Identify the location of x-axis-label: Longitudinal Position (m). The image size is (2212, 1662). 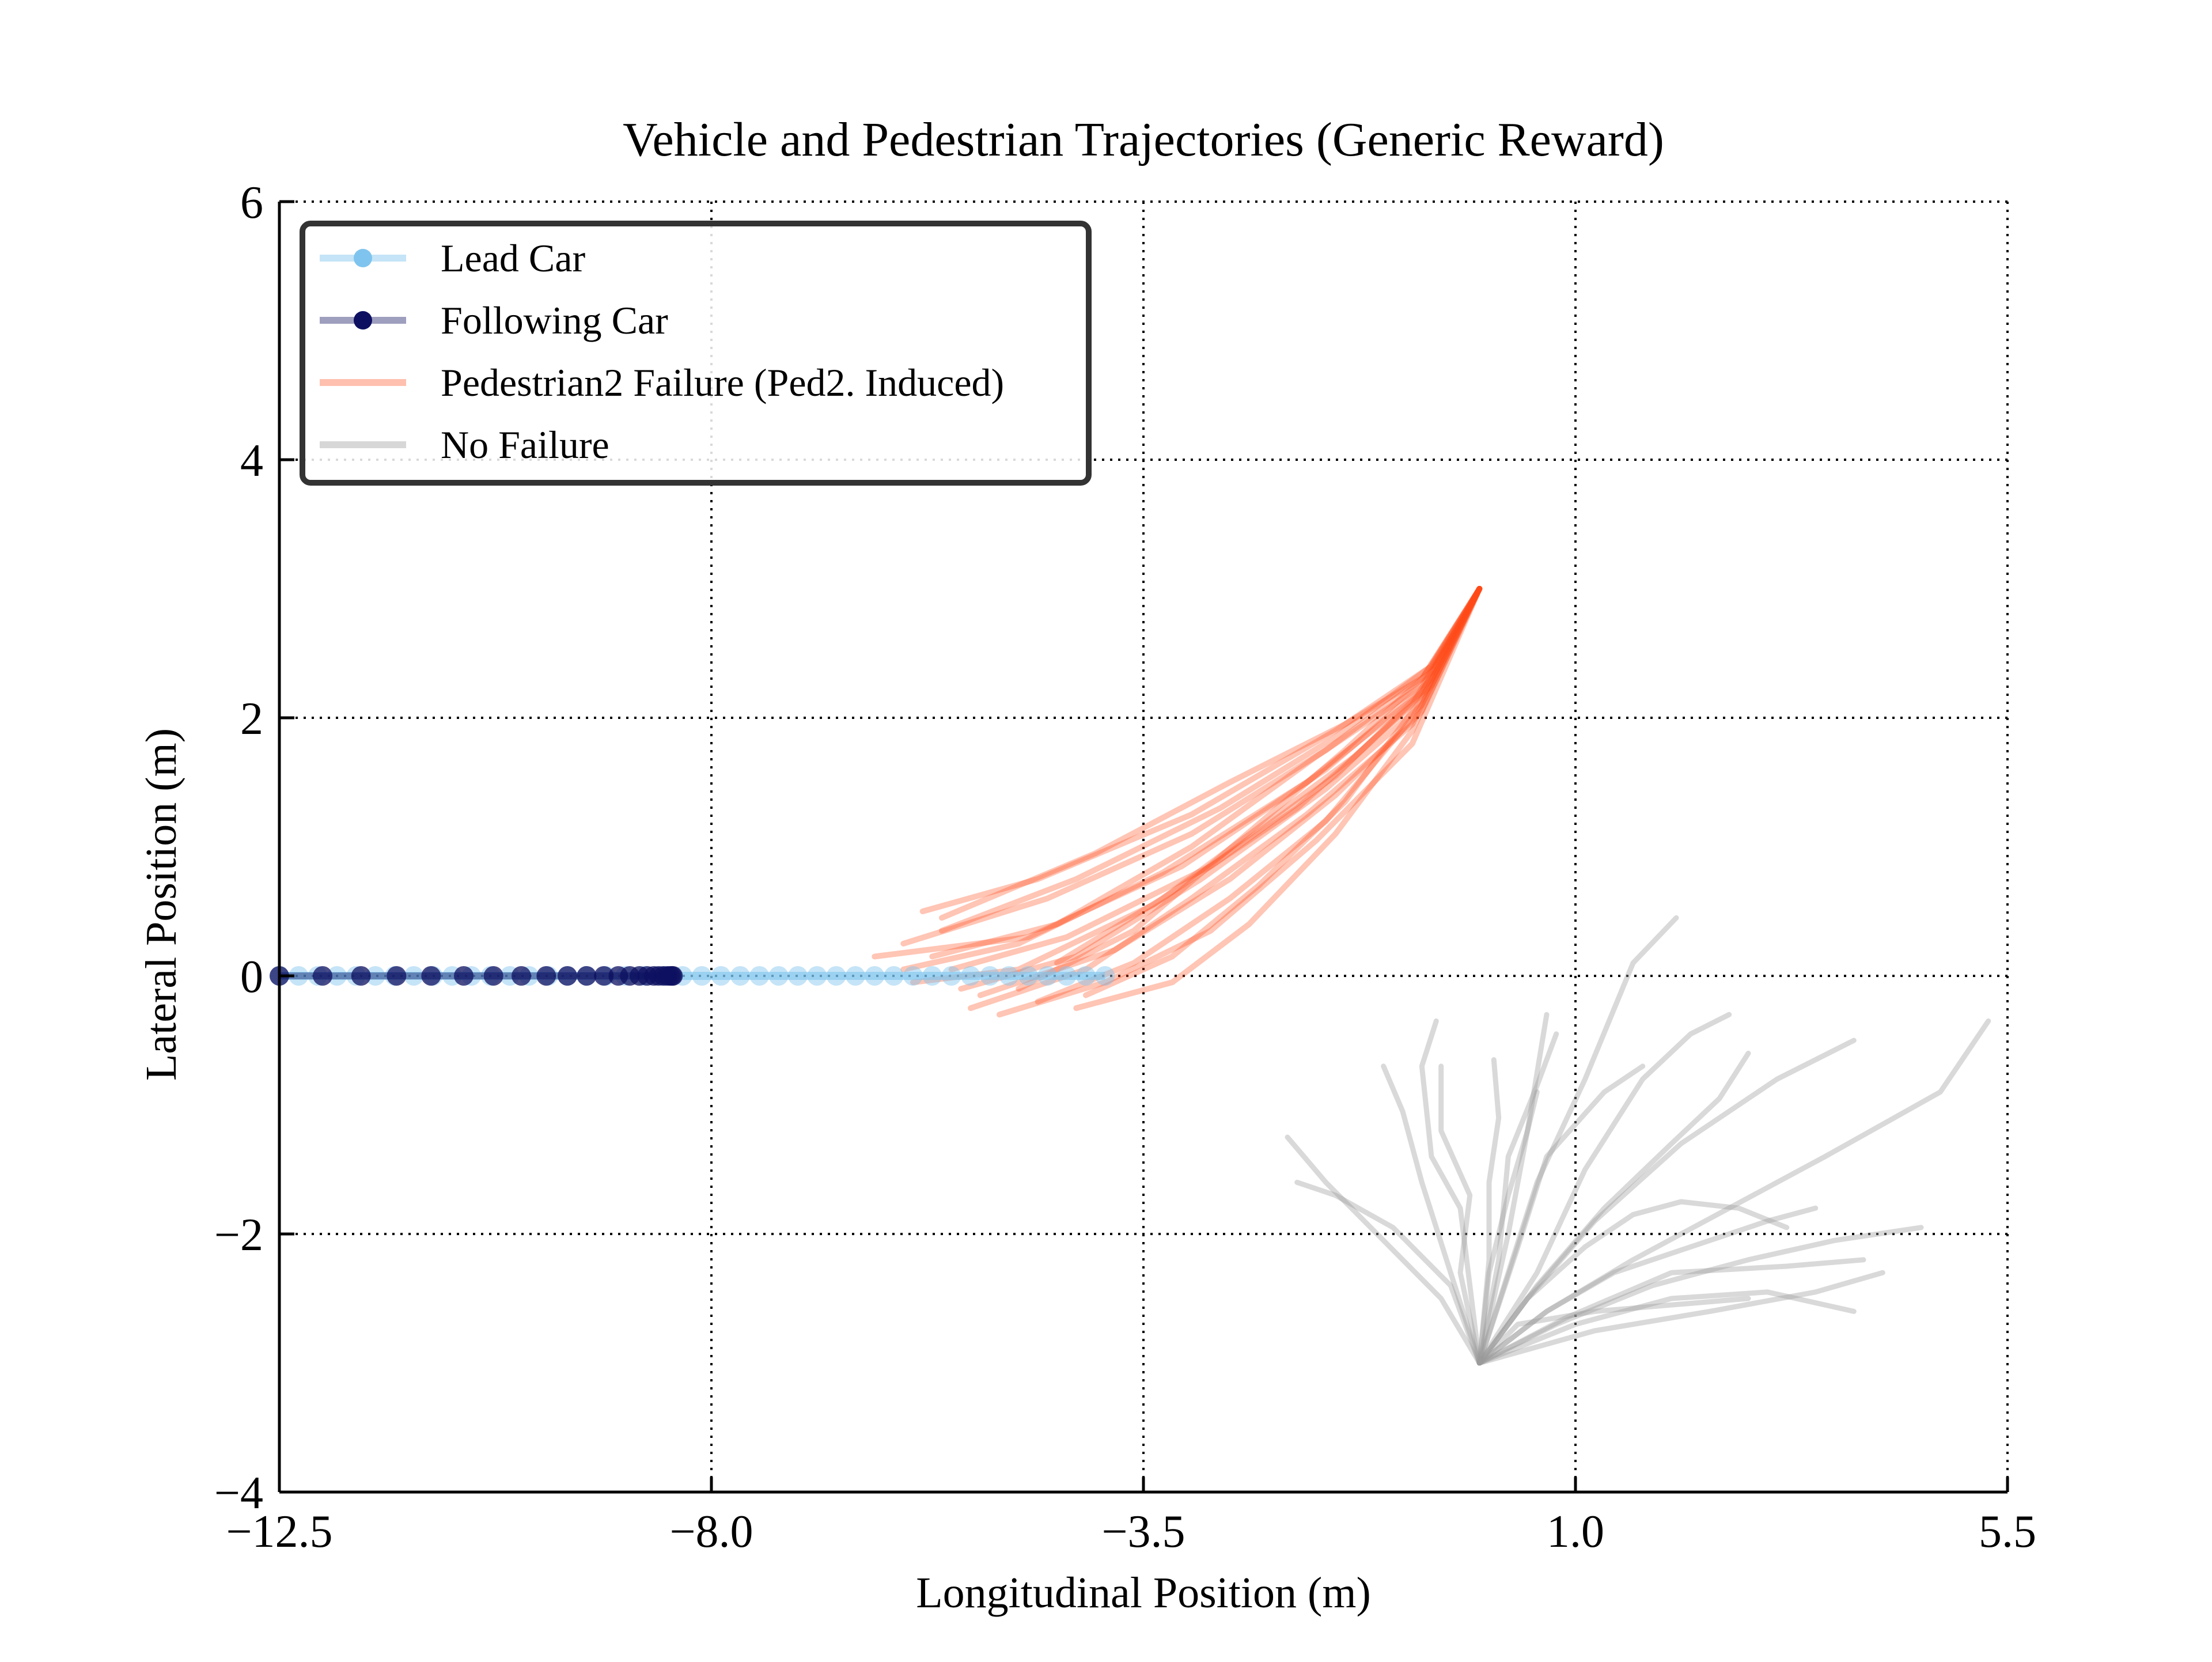
(1143, 1593).